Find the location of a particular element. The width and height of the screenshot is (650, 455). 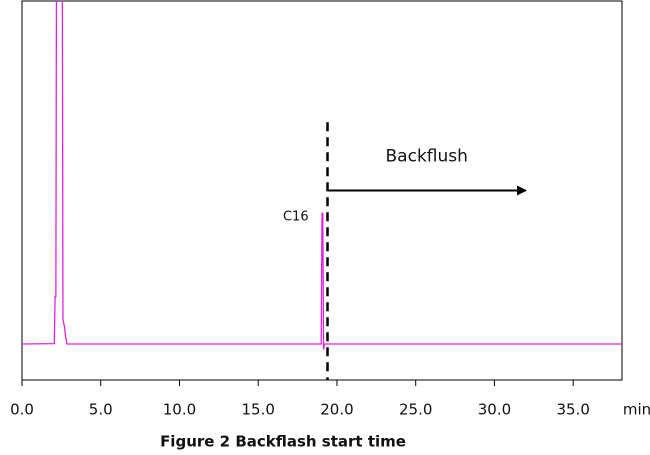

caption: Figure 2 Backflash start time is located at coordinates (283, 442).